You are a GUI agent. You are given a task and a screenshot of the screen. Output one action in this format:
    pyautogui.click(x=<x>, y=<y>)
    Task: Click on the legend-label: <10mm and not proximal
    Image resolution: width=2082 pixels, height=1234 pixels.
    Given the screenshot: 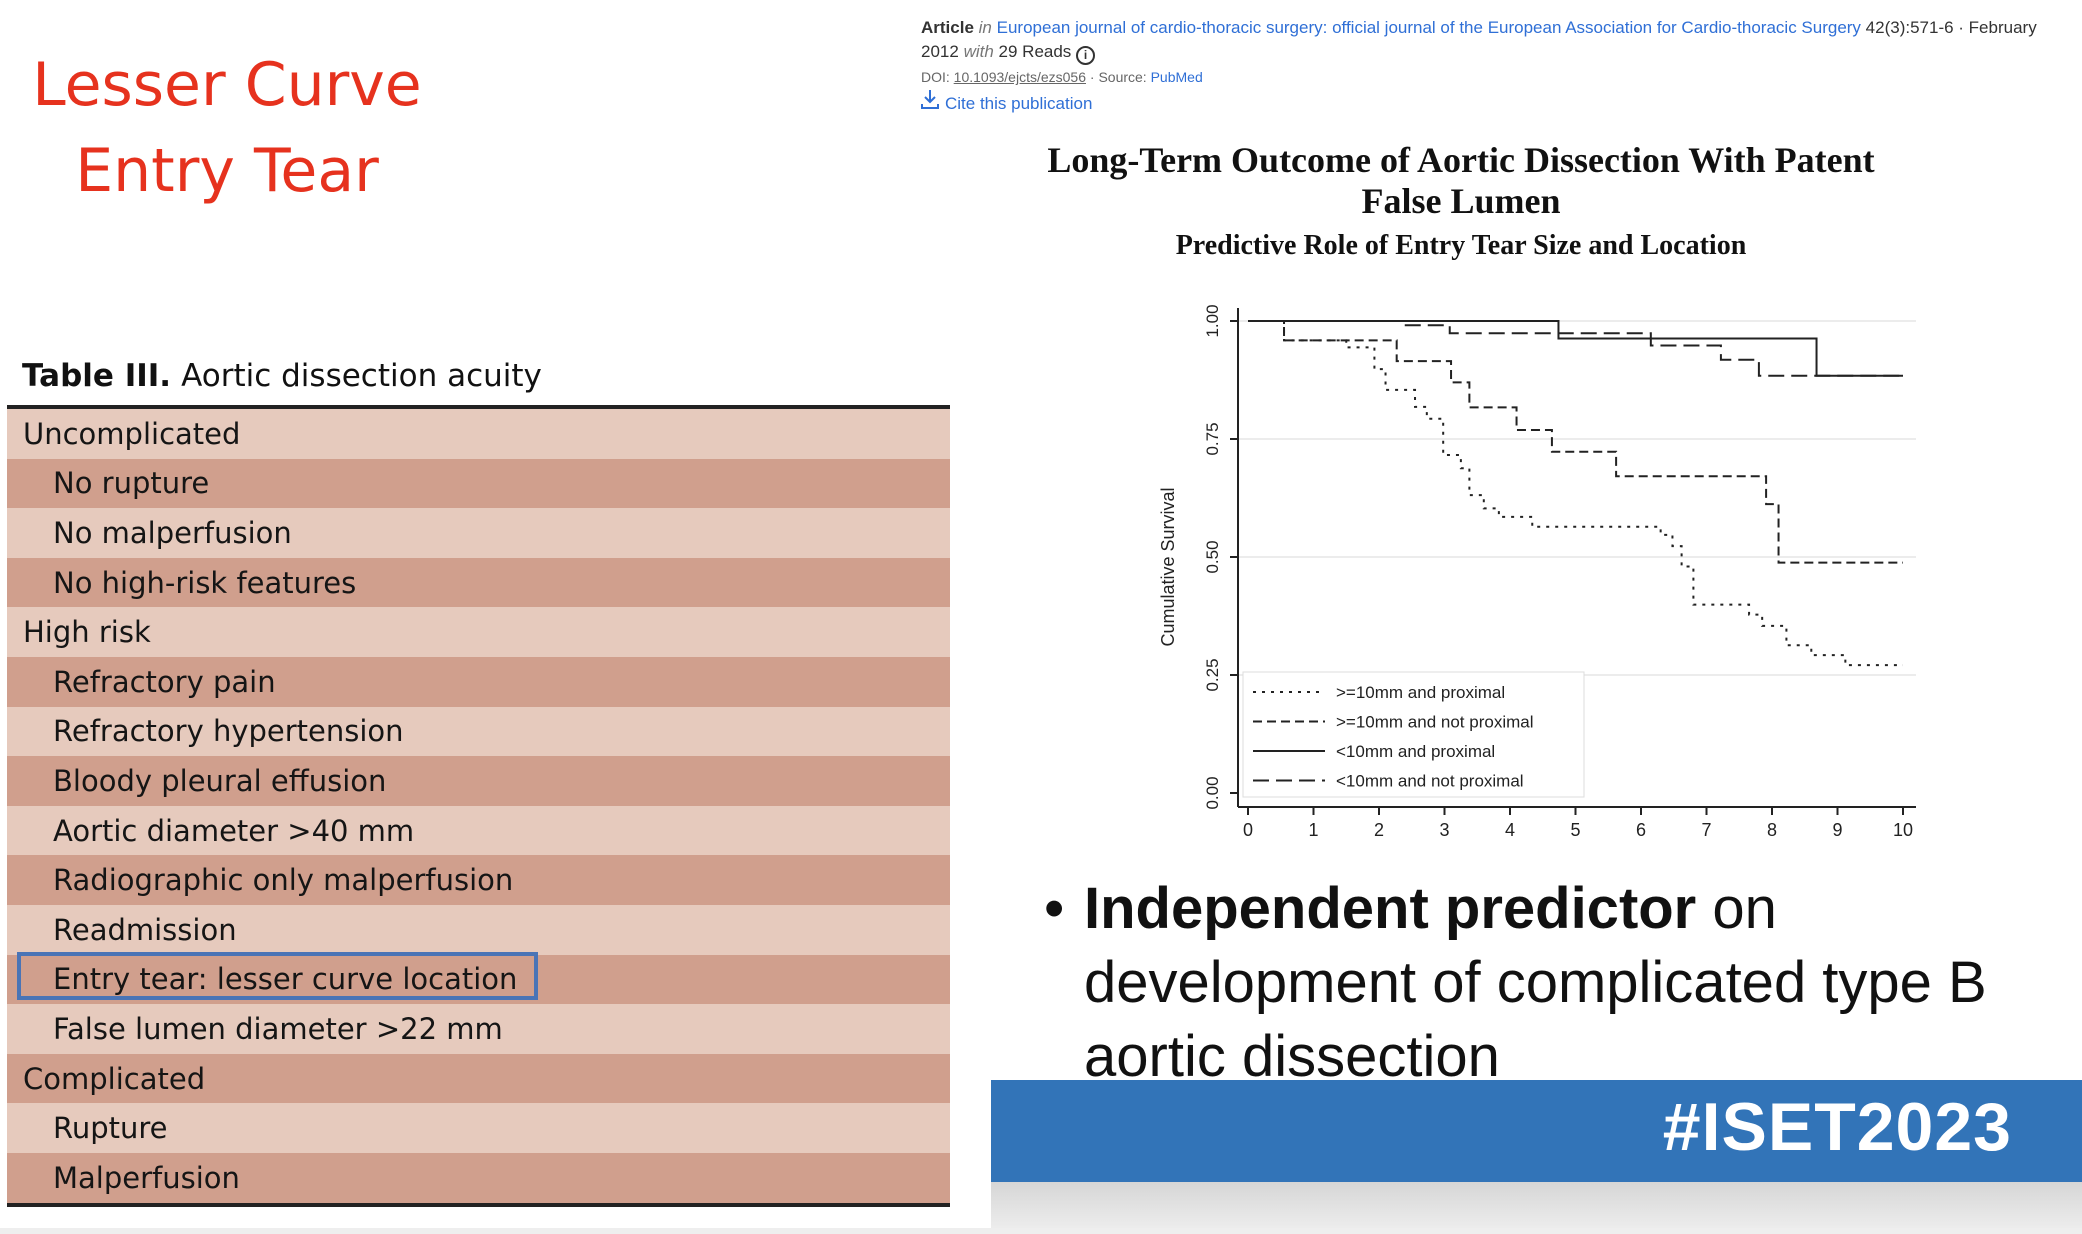 What is the action you would take?
    pyautogui.click(x=1430, y=781)
    